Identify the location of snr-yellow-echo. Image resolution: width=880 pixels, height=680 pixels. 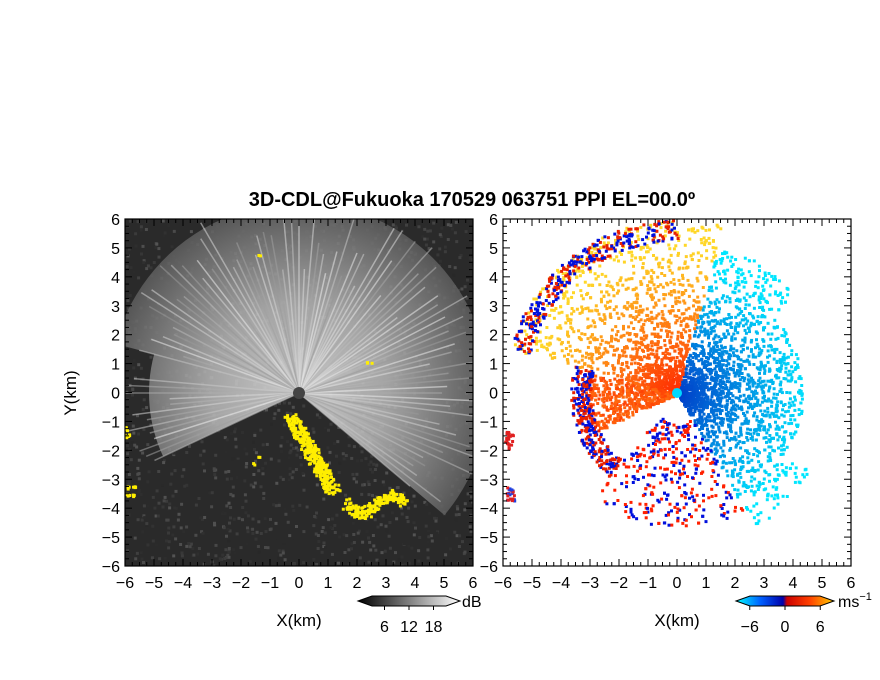
(267, 387).